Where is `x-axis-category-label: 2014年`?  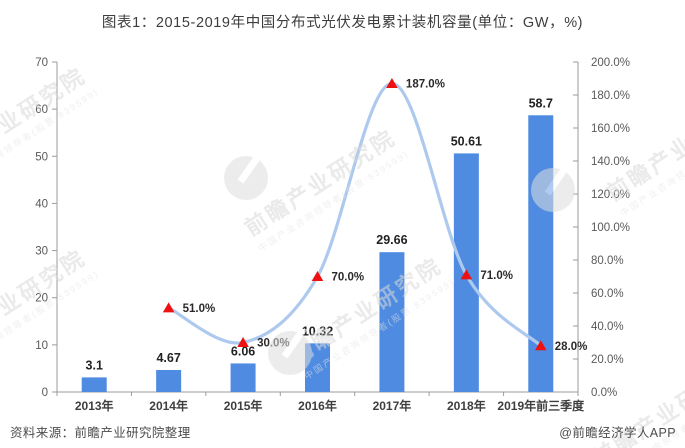 x-axis-category-label: 2014年 is located at coordinates (168, 405).